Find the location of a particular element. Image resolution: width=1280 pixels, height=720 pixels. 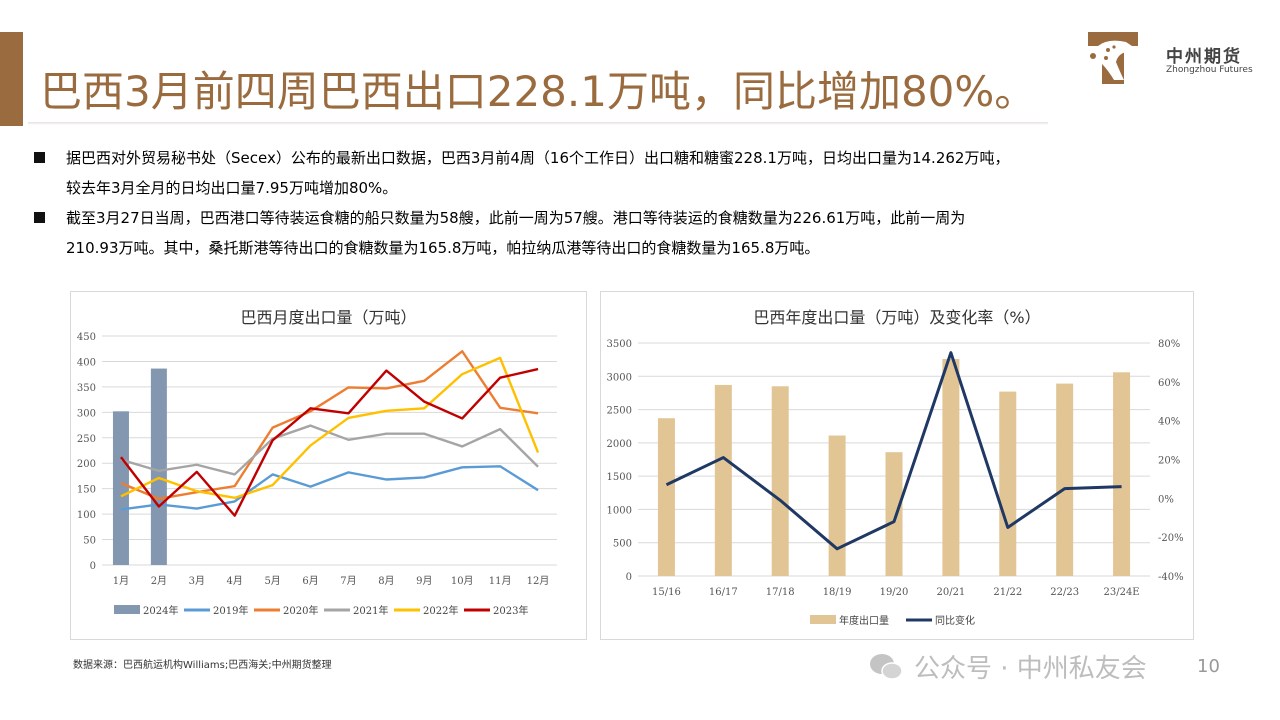

bullet-text-line: 较去年3月全月的日均出口量7.95万吨增加80%。 is located at coordinates (232, 188).